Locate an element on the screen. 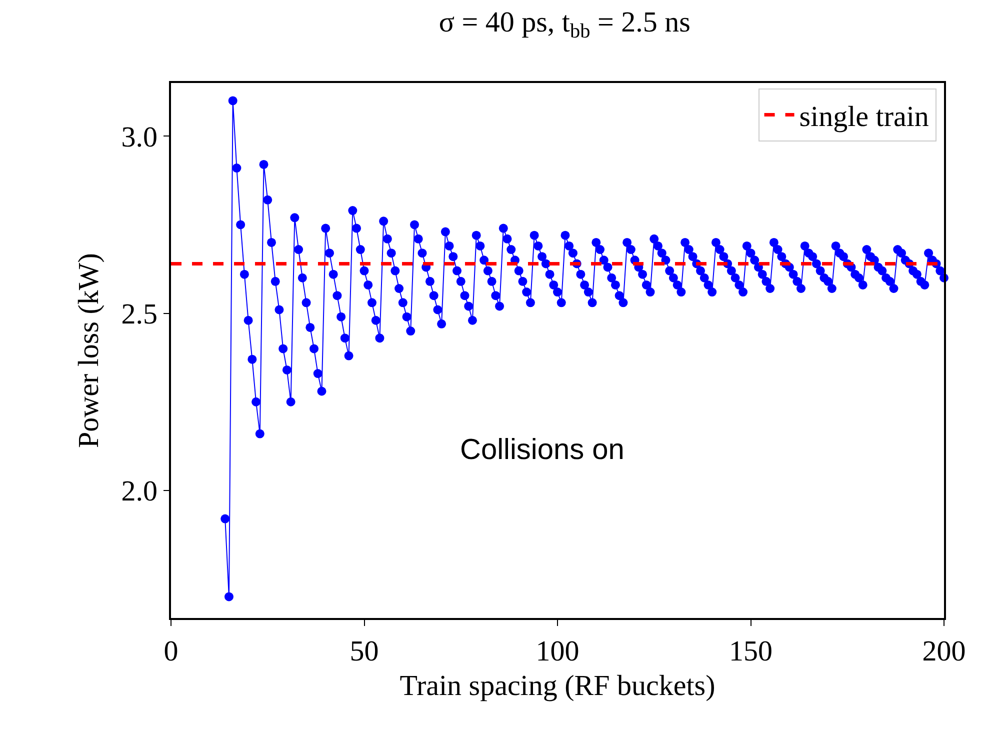 The image size is (982, 748). y-tick-label: 3.0 is located at coordinates (139, 137).